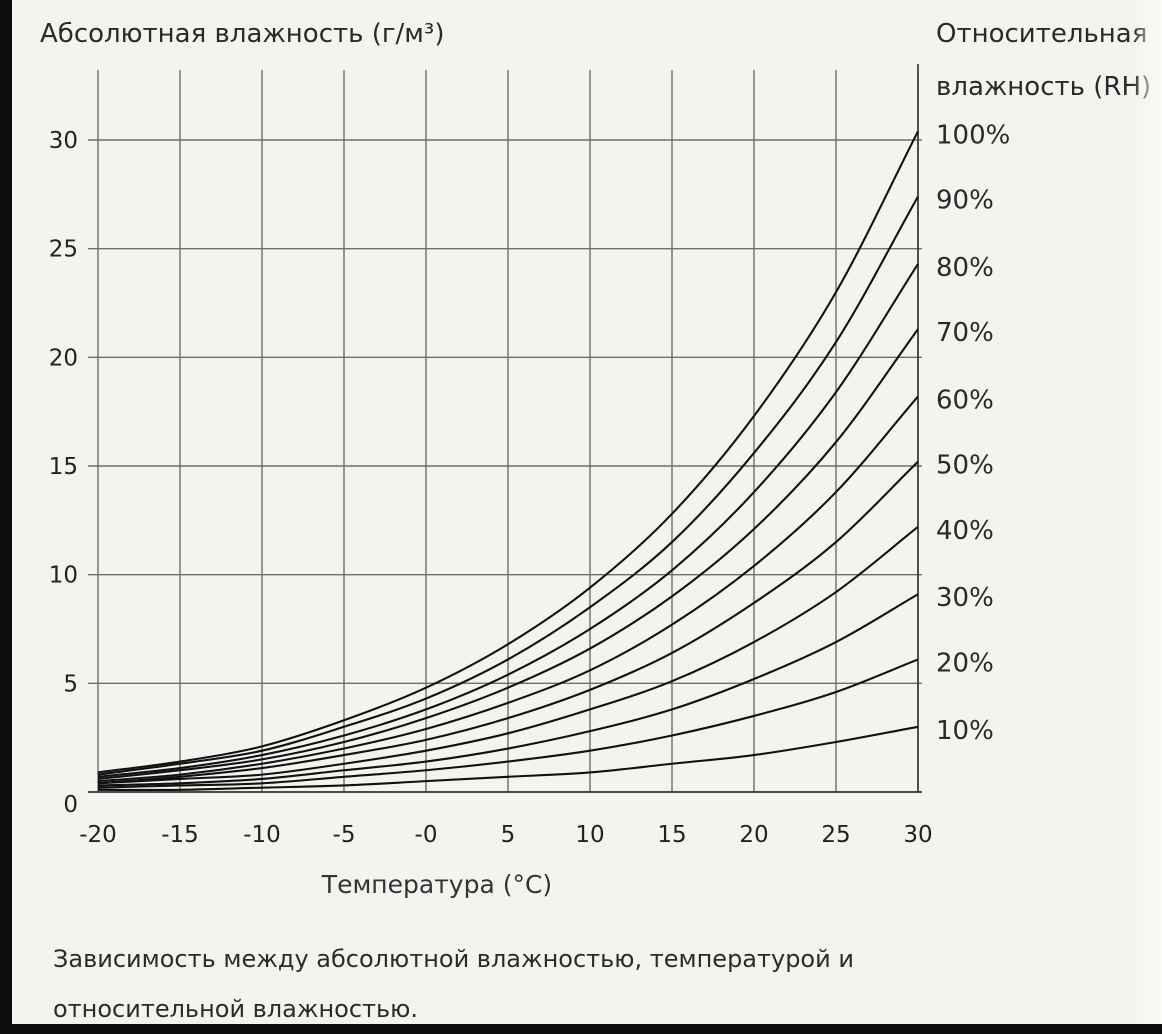 Image resolution: width=1162 pixels, height=1034 pixels. What do you see at coordinates (242, 34) in the screenshot?
I see `y-axis-title: Абсолютная влажность (г/м³)` at bounding box center [242, 34].